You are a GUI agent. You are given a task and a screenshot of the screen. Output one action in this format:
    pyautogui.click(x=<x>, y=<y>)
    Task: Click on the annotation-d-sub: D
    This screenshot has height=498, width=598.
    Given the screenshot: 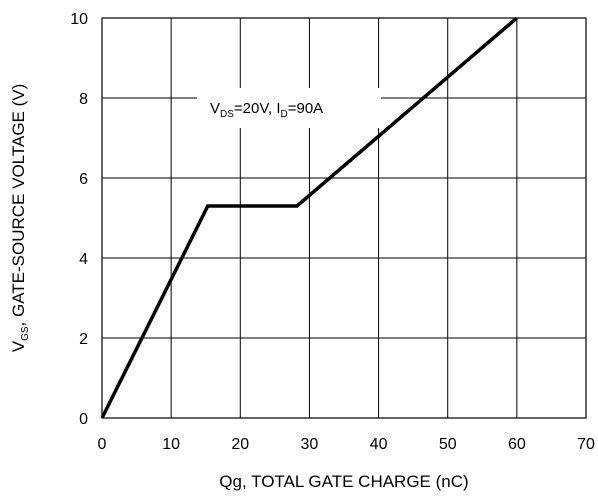 What is the action you would take?
    pyautogui.click(x=284, y=114)
    